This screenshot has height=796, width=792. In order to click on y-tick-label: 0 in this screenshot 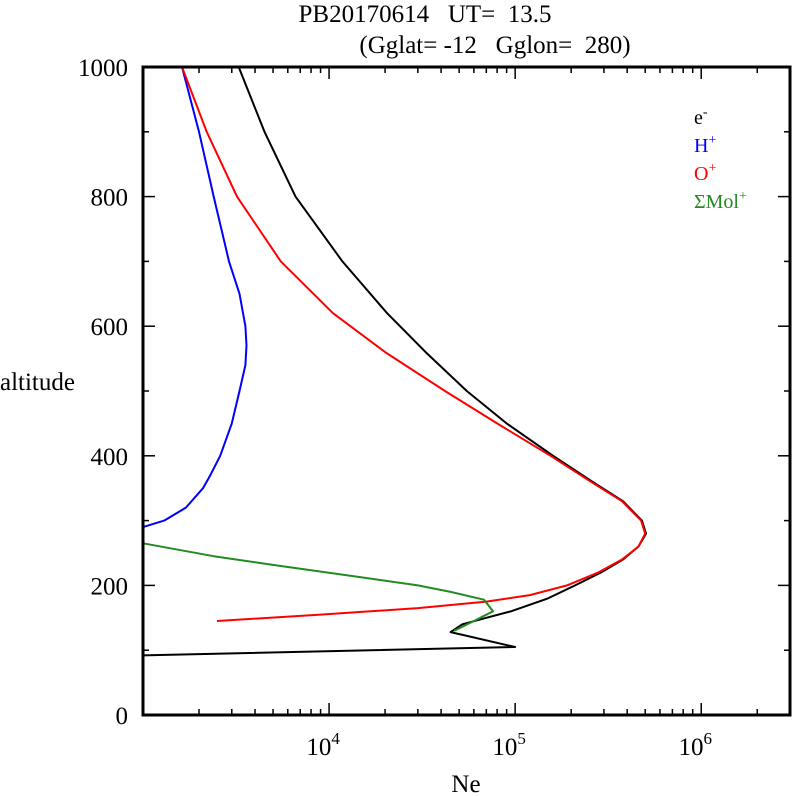, I will do `click(122, 716)`.